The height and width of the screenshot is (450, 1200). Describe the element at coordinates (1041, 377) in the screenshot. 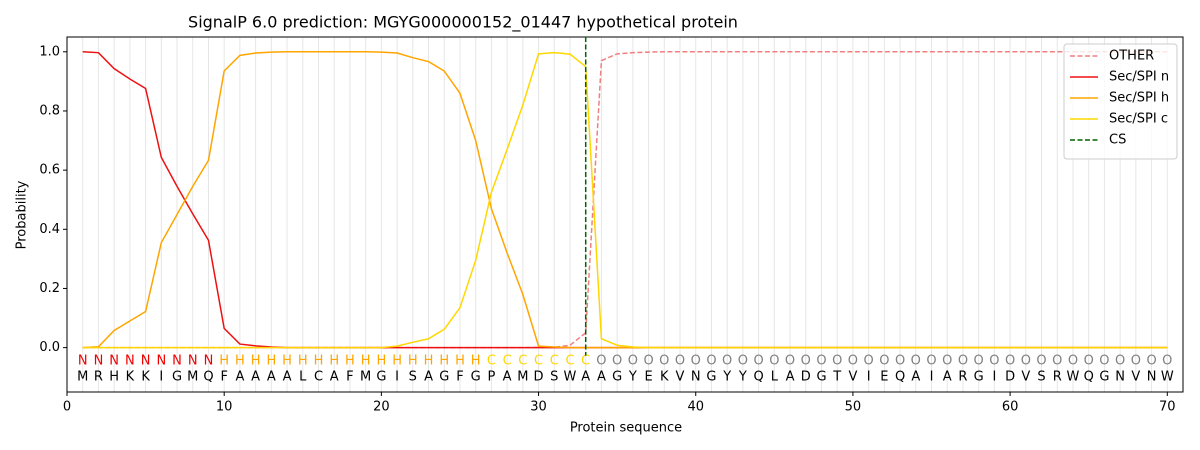

I see `residue: S` at that location.